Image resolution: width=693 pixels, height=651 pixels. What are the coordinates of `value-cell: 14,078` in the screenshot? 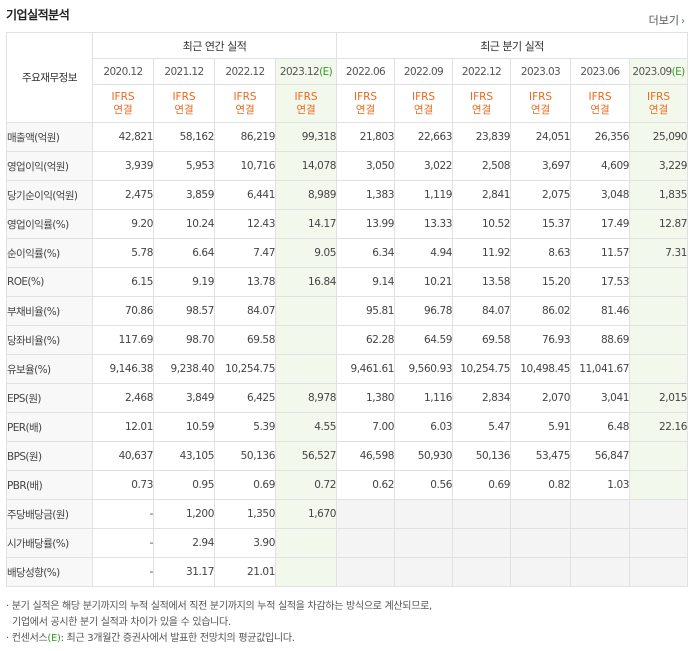 It's located at (306, 166).